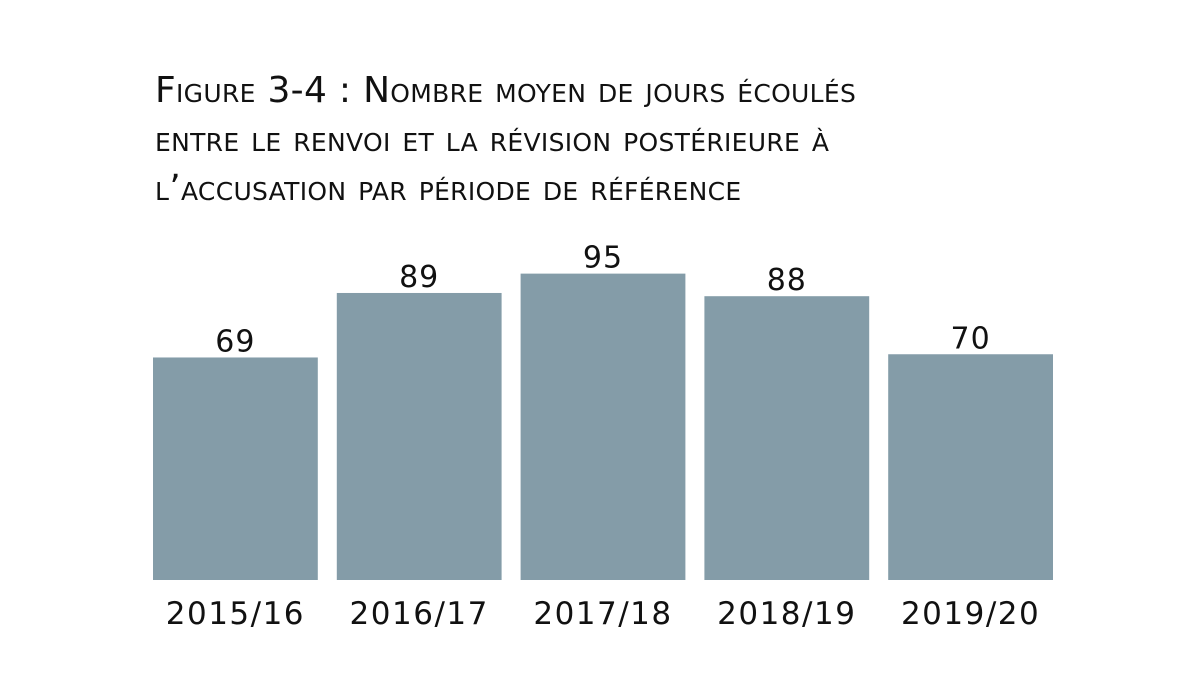 This screenshot has width=1200, height=700. I want to click on x-tick-label: 2017/18, so click(602, 614).